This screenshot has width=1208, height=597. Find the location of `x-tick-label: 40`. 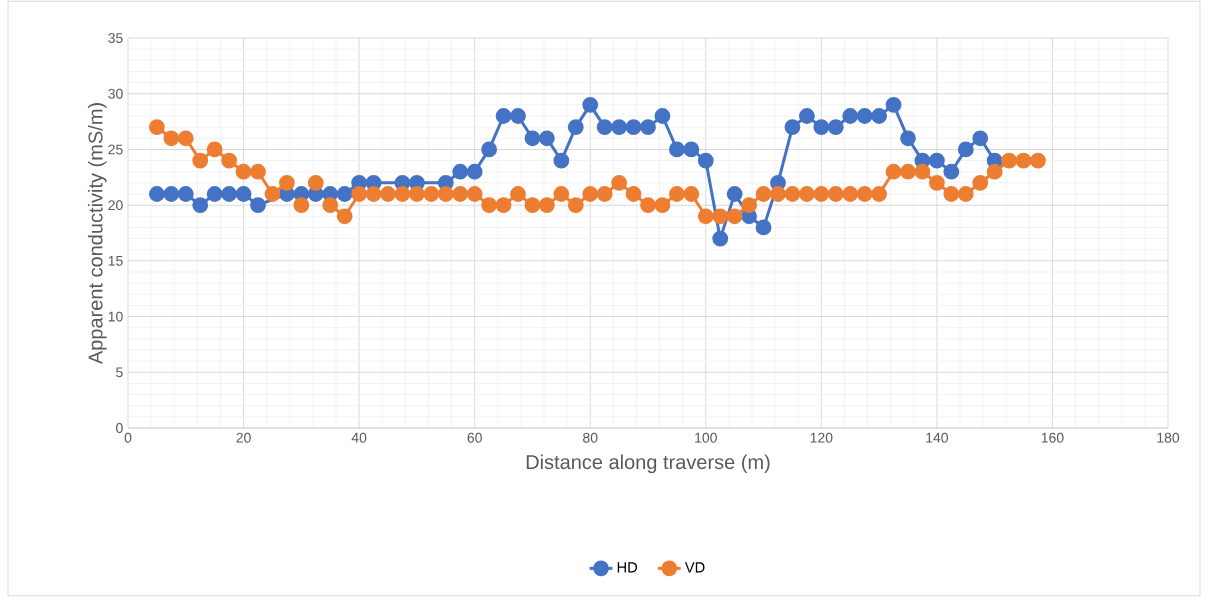

x-tick-label: 40 is located at coordinates (359, 437).